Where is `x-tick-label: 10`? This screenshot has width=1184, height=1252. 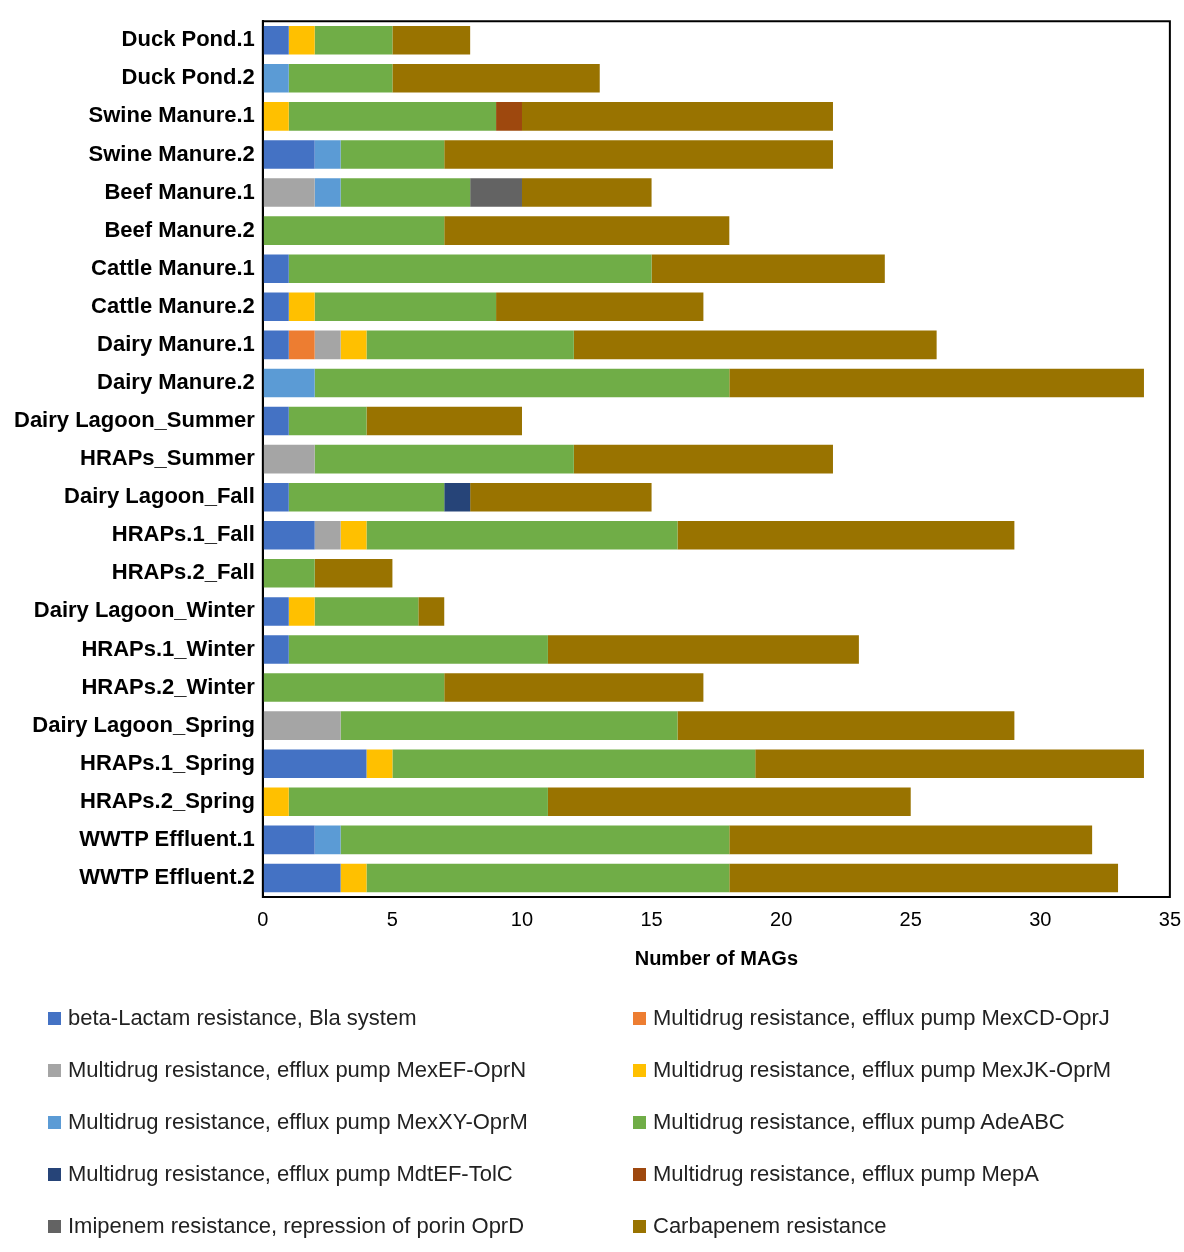 x-tick-label: 10 is located at coordinates (522, 918).